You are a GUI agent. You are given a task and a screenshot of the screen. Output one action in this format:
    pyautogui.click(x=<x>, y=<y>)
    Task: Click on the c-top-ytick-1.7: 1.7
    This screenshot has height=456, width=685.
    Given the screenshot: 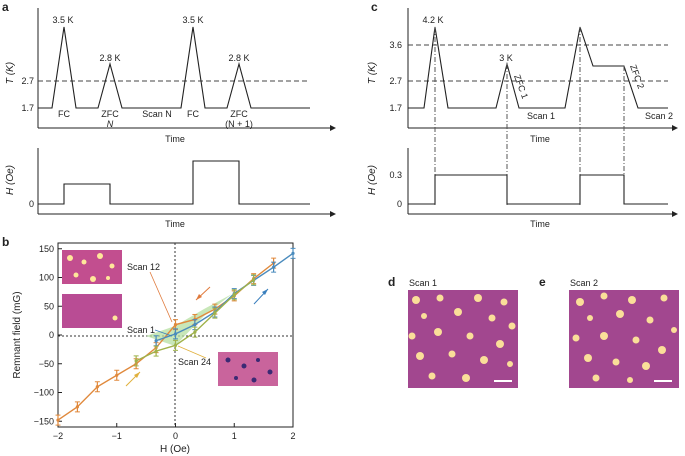 What is the action you would take?
    pyautogui.click(x=395, y=108)
    